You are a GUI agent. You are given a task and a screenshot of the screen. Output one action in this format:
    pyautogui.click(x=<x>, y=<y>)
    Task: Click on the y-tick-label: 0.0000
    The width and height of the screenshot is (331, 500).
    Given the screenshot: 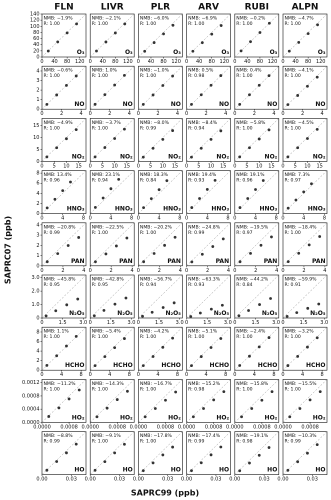 What is the action you would take?
    pyautogui.click(x=31, y=423)
    